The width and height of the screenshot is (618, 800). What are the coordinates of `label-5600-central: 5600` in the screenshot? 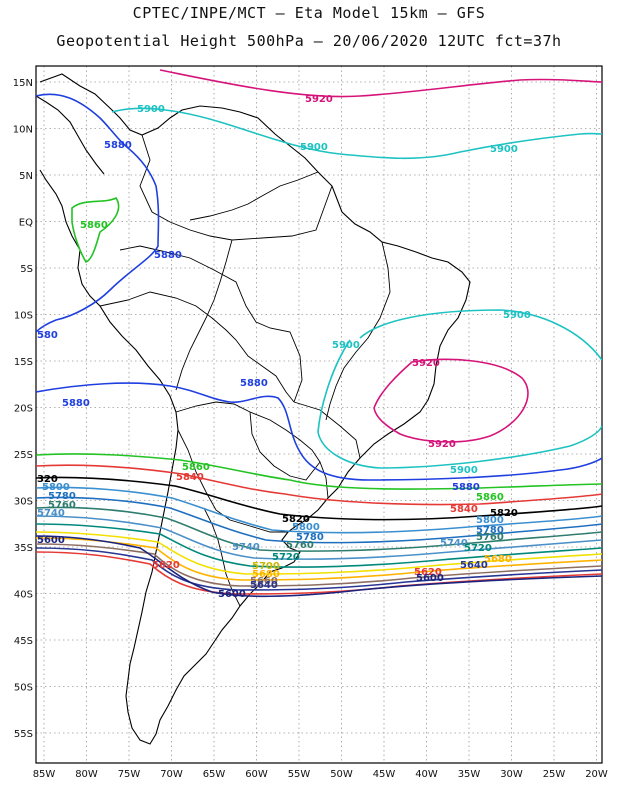 It's located at (232, 594).